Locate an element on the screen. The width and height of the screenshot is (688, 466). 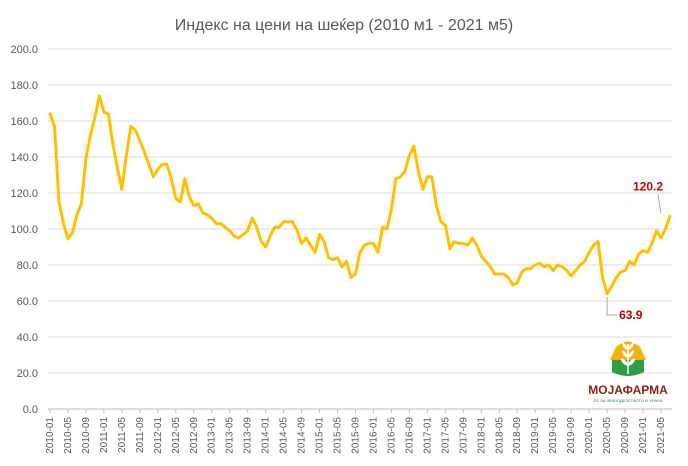
y-tick-label: 100.0 is located at coordinates (24, 230).